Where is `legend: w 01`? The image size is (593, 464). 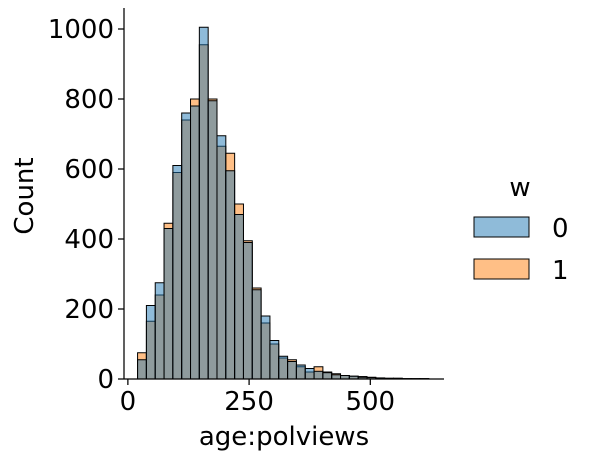
legend: w 01 is located at coordinates (521, 229).